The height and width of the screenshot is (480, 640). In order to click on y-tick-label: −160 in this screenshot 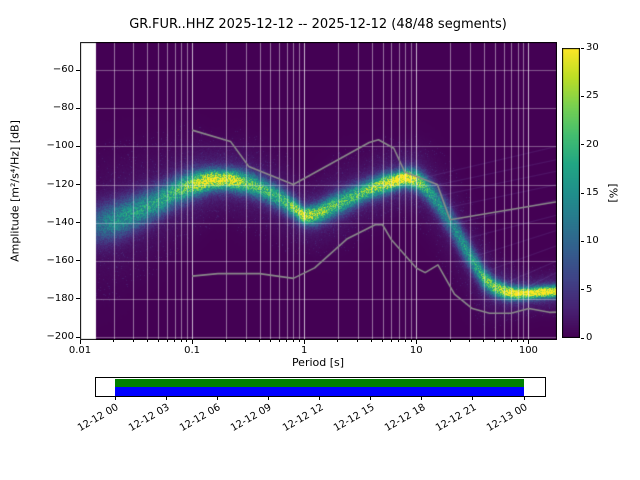, I will do `click(60, 260)`.